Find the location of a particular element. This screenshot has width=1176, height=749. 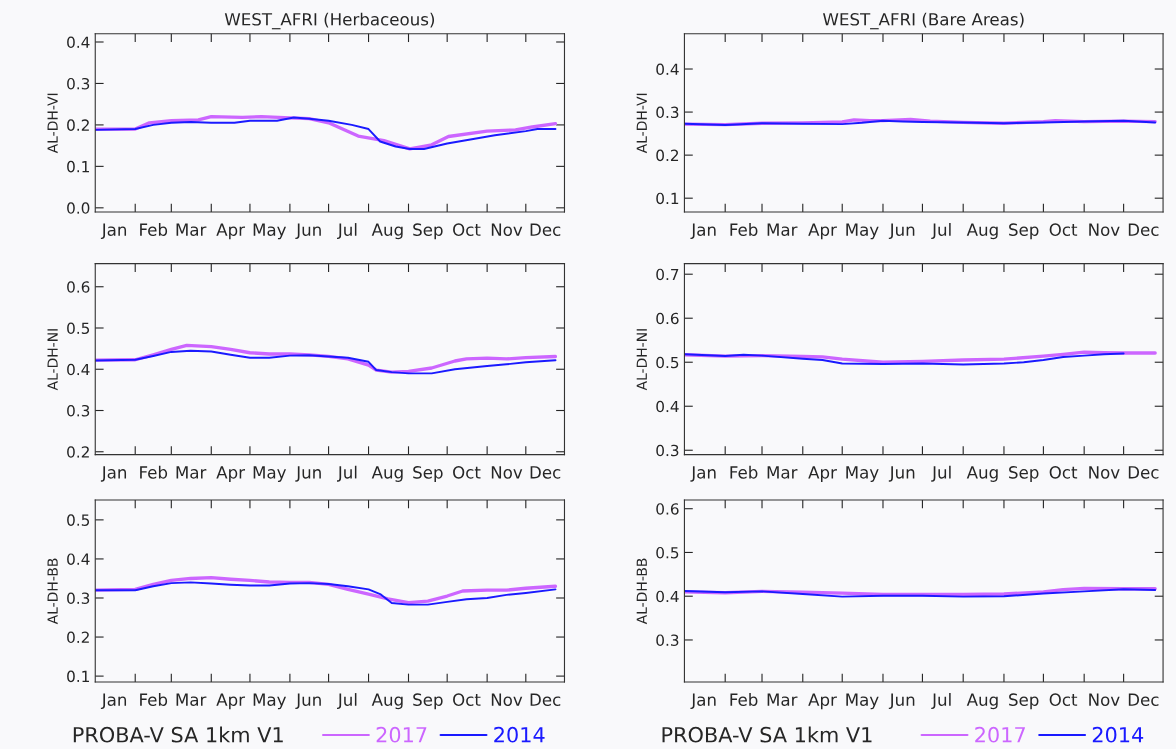

chart-title: WEST_AFRI (Herbaceous) is located at coordinates (329, 21).